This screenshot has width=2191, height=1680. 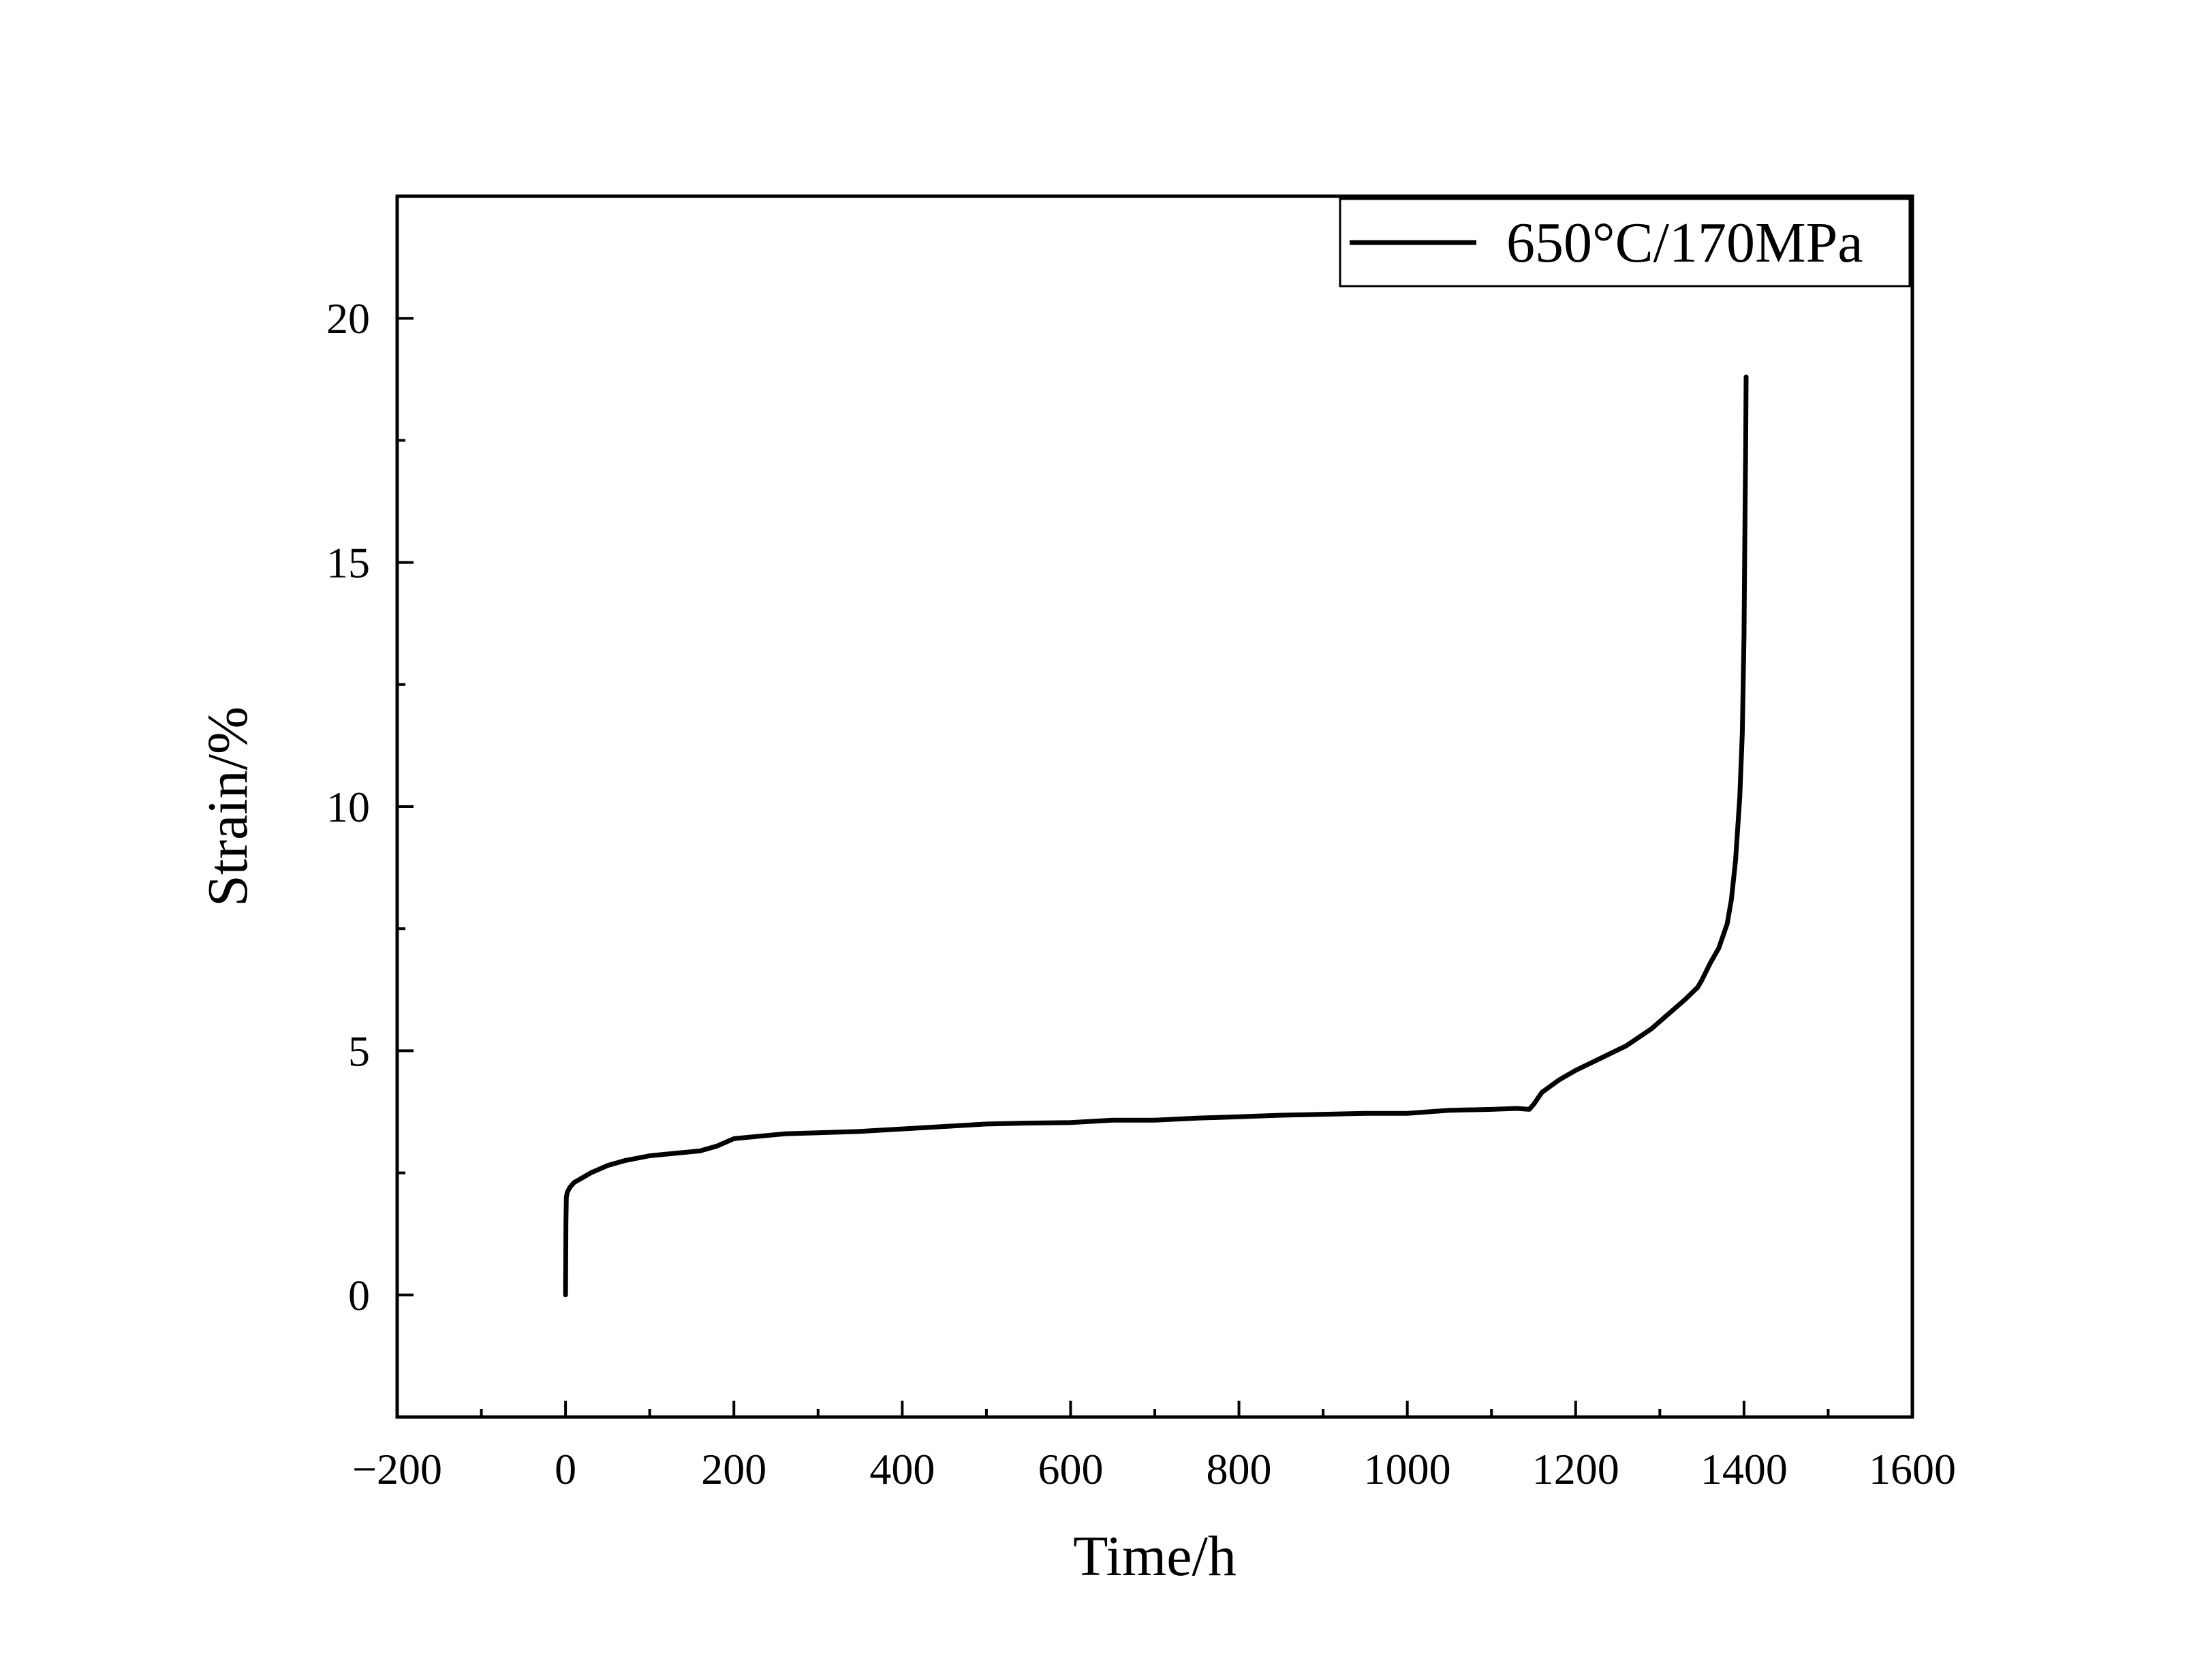 What do you see at coordinates (397, 1469) in the screenshot?
I see `x-tick-label: −200` at bounding box center [397, 1469].